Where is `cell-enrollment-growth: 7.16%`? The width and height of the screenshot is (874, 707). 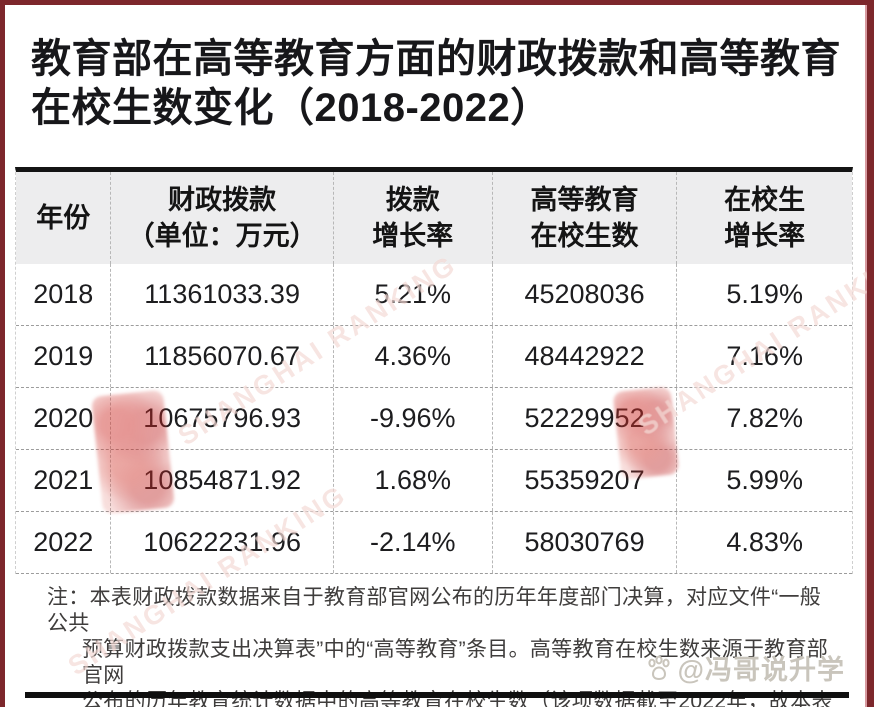
cell-enrollment-growth: 7.16% is located at coordinates (764, 356).